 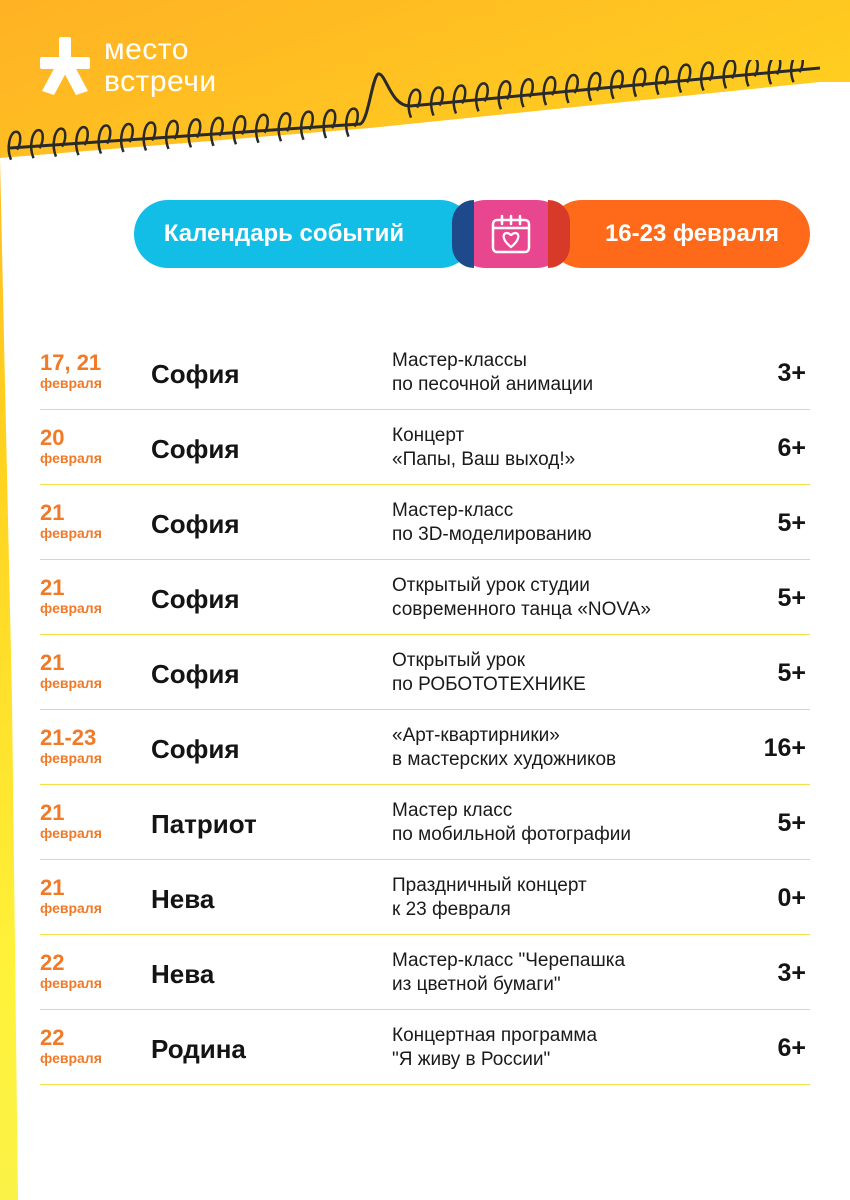 I want to click on event-title-line-2: «Папы, Ваш выход!», so click(x=484, y=459).